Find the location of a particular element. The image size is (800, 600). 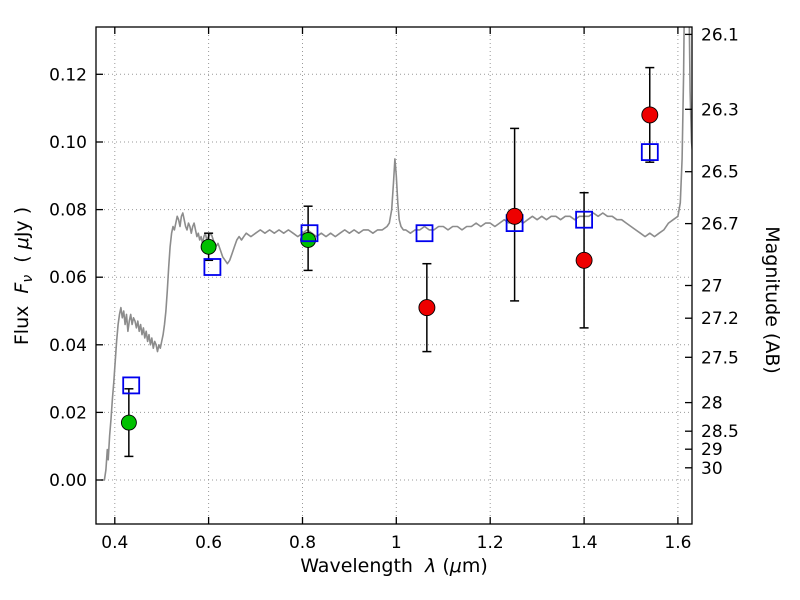

y-tick-label-right: 27.2 is located at coordinates (720, 319).